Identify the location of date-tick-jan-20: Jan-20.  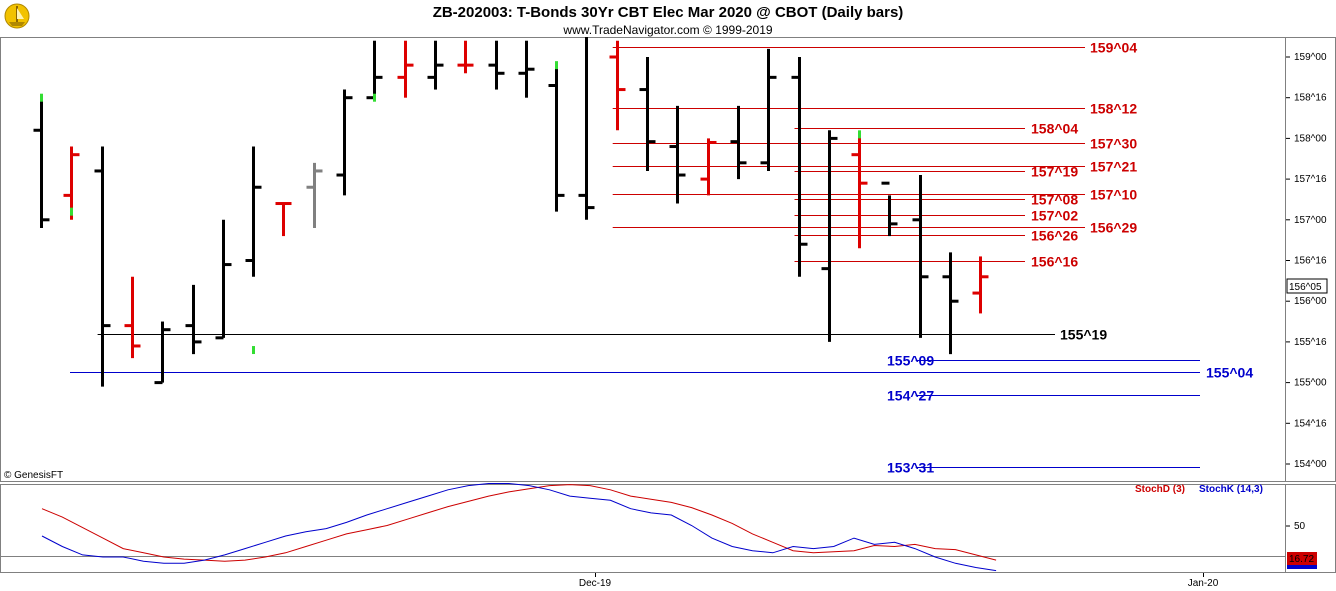
(1203, 583).